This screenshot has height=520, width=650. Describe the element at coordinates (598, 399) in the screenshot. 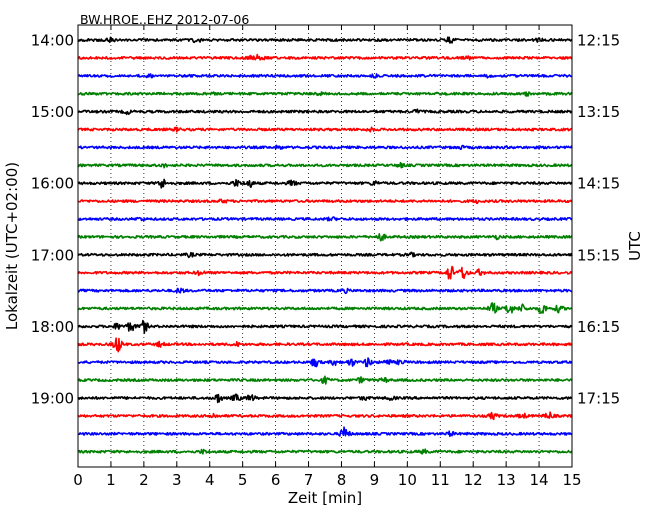

I see `right-y-tick-label: 17:15` at that location.